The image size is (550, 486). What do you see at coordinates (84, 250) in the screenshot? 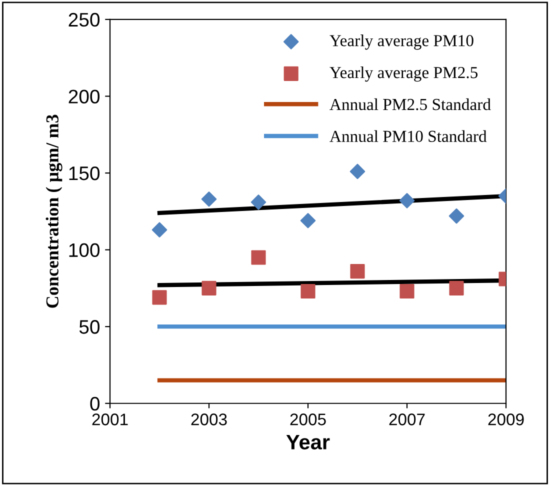
I see `y-tick-label: 100` at bounding box center [84, 250].